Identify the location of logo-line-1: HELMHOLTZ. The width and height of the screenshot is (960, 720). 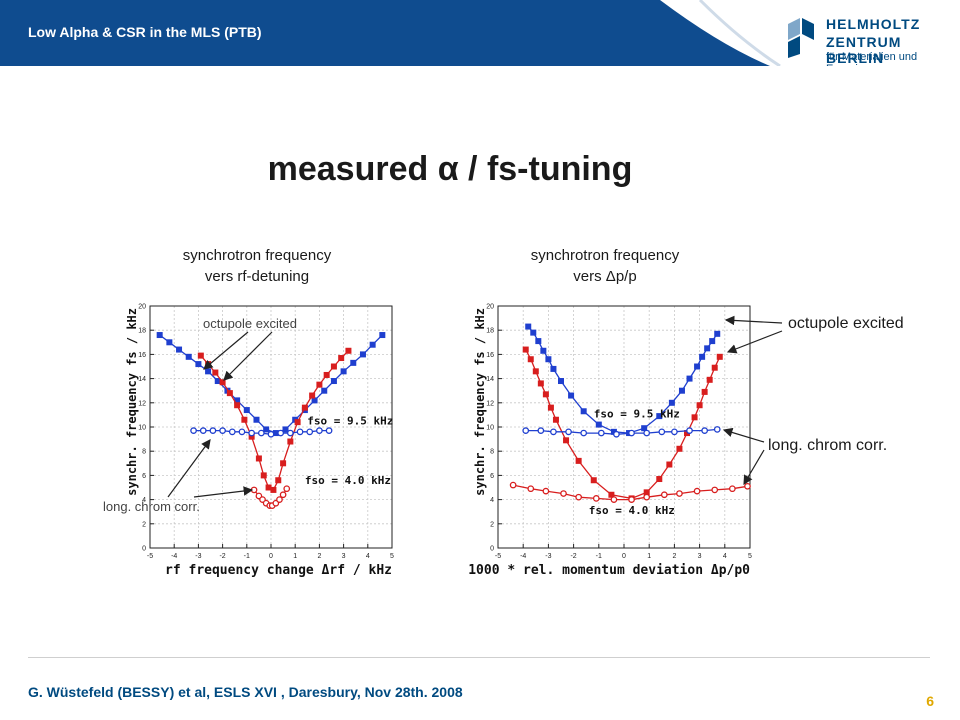
(873, 24).